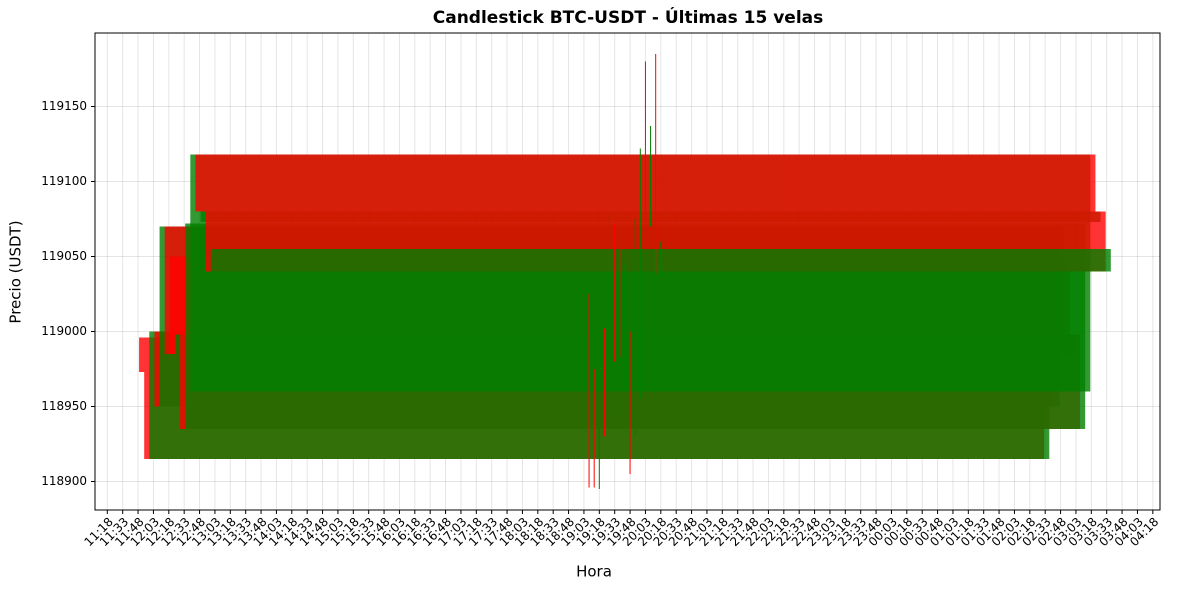 The height and width of the screenshot is (594, 1189). What do you see at coordinates (64, 331) in the screenshot?
I see `y-tick-label: 119000` at bounding box center [64, 331].